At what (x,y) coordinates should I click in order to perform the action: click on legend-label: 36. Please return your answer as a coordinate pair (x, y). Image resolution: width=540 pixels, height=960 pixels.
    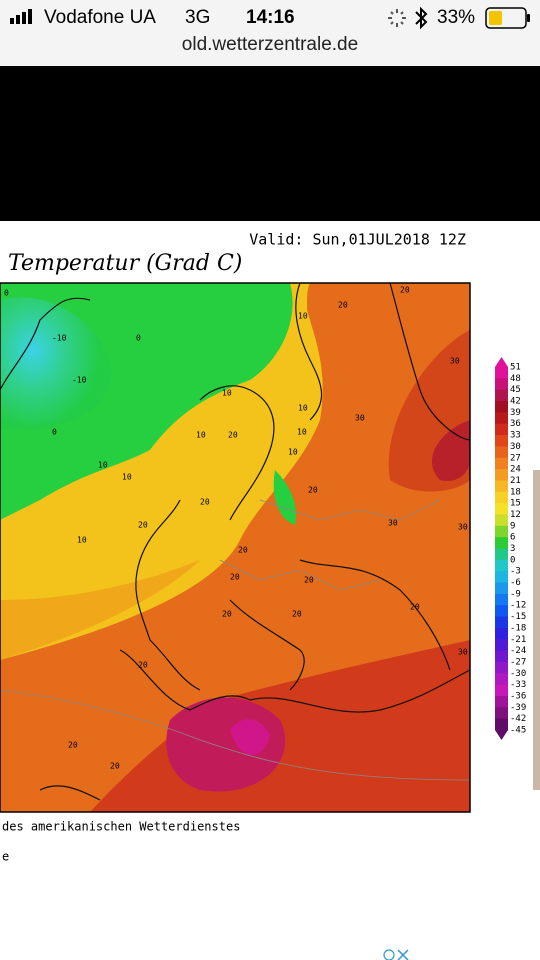
    Looking at the image, I should click on (515, 424).